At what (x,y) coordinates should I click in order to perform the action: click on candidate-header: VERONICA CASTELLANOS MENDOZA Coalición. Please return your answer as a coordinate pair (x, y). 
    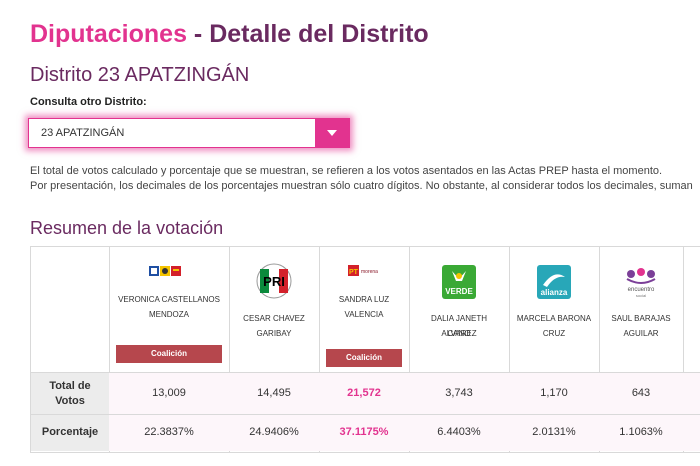
    Looking at the image, I should click on (169, 309).